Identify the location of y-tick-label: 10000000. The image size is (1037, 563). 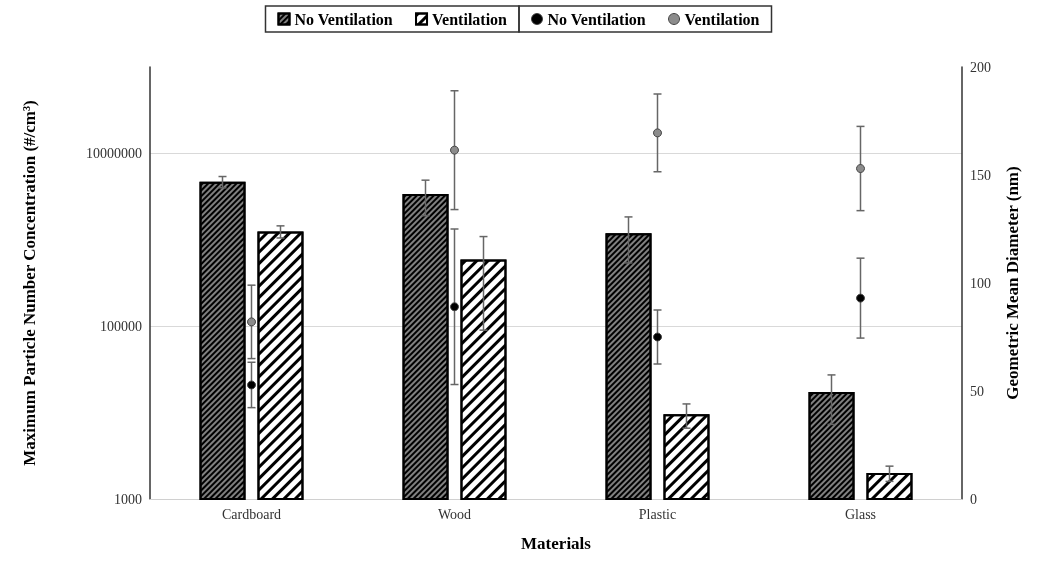
(114, 153).